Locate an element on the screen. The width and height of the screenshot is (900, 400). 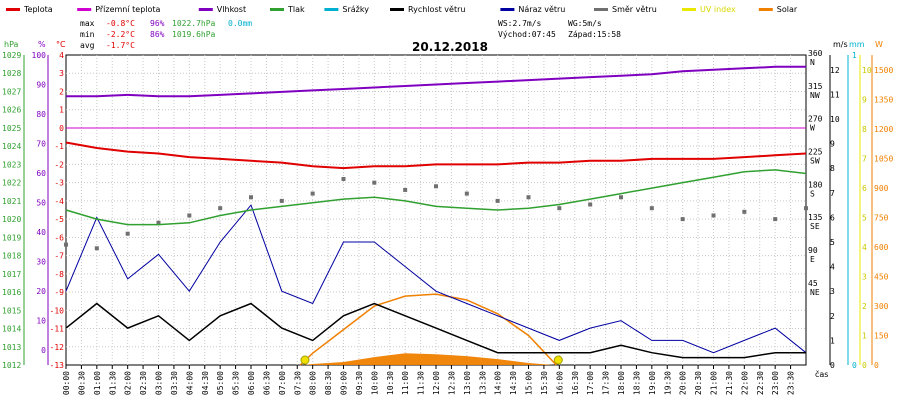
x-tick-label: 21:00 is located at coordinates (714, 383).